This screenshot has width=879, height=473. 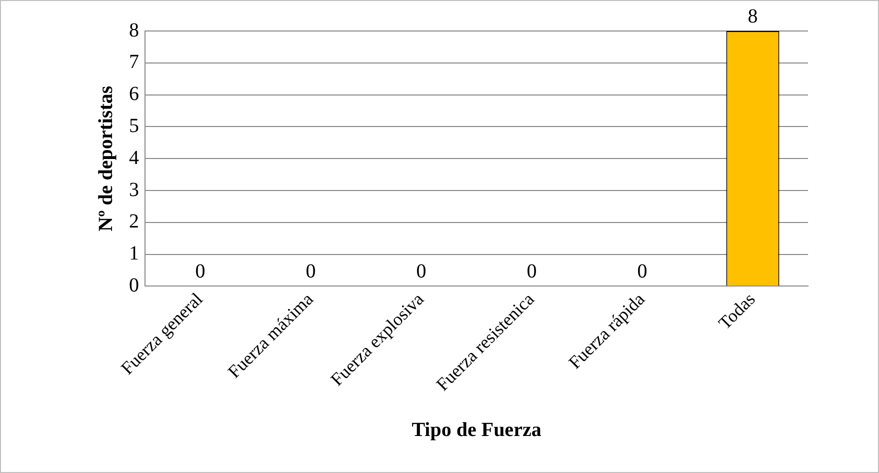 I want to click on y-tick-label: 0, so click(x=134, y=285).